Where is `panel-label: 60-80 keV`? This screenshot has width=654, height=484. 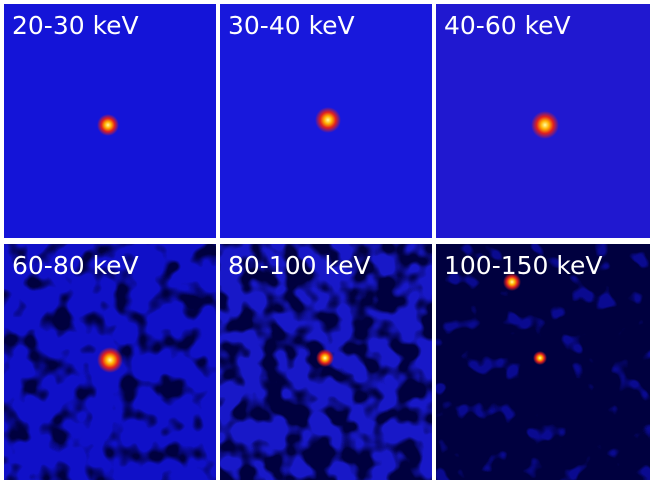
panel-label: 60-80 keV is located at coordinates (75, 265).